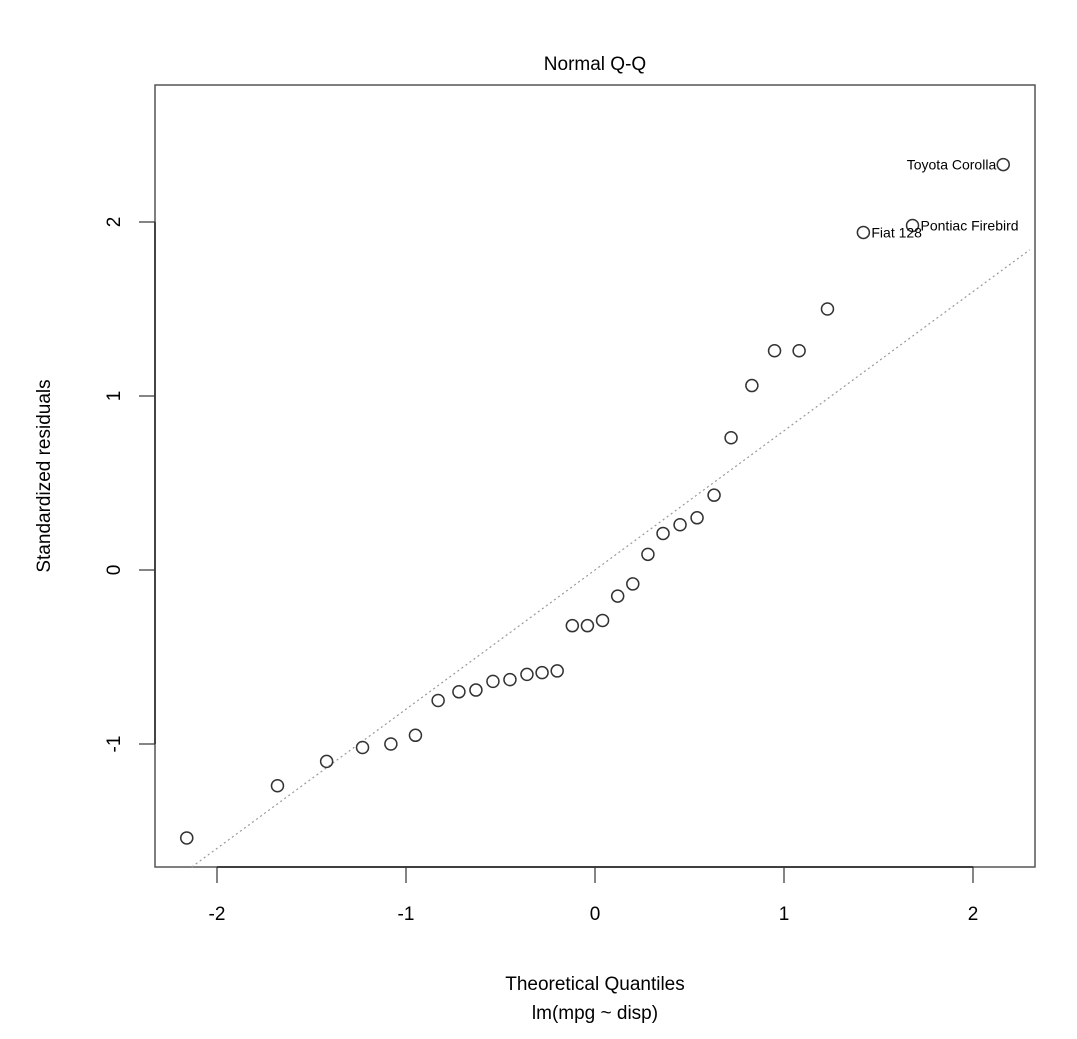  I want to click on y-axis: -1 0 1 2, so click(130, 485).